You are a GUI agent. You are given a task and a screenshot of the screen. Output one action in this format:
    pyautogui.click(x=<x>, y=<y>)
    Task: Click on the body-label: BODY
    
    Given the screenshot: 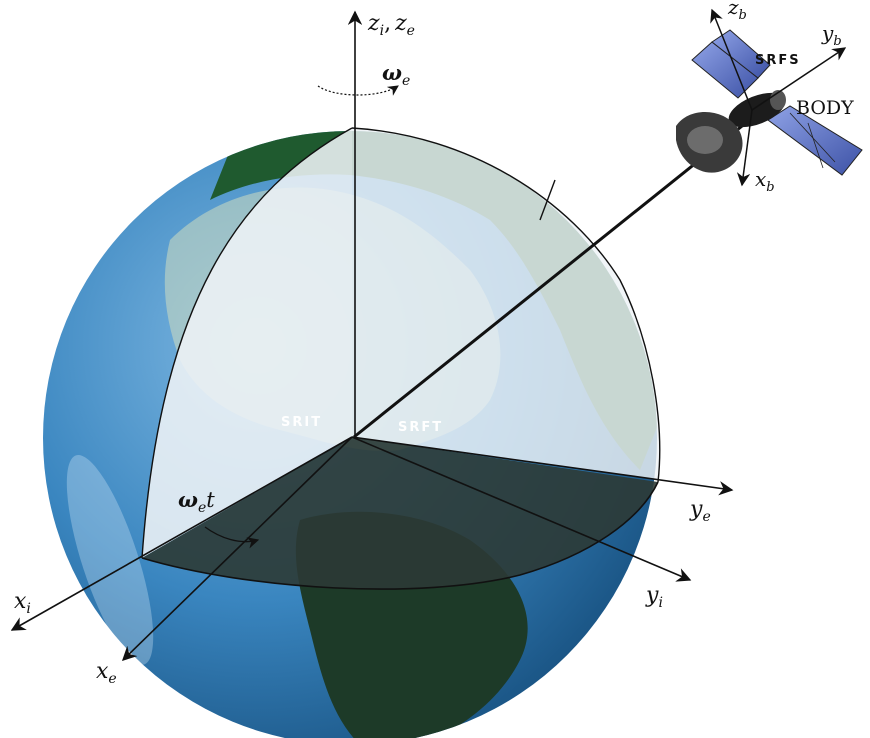 What is the action you would take?
    pyautogui.click(x=825, y=108)
    